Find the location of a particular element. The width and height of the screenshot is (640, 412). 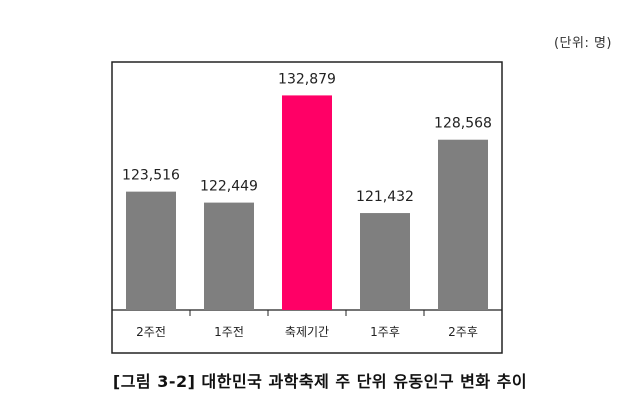

value-label-4: 128,568 is located at coordinates (463, 124).